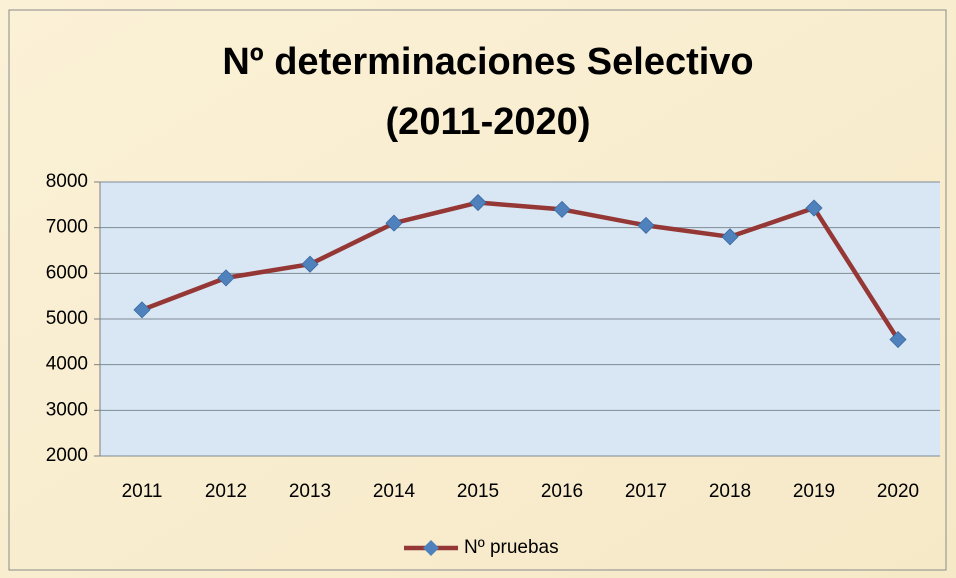 The width and height of the screenshot is (956, 578). Describe the element at coordinates (310, 491) in the screenshot. I see `x-tick-label: 2013` at that location.